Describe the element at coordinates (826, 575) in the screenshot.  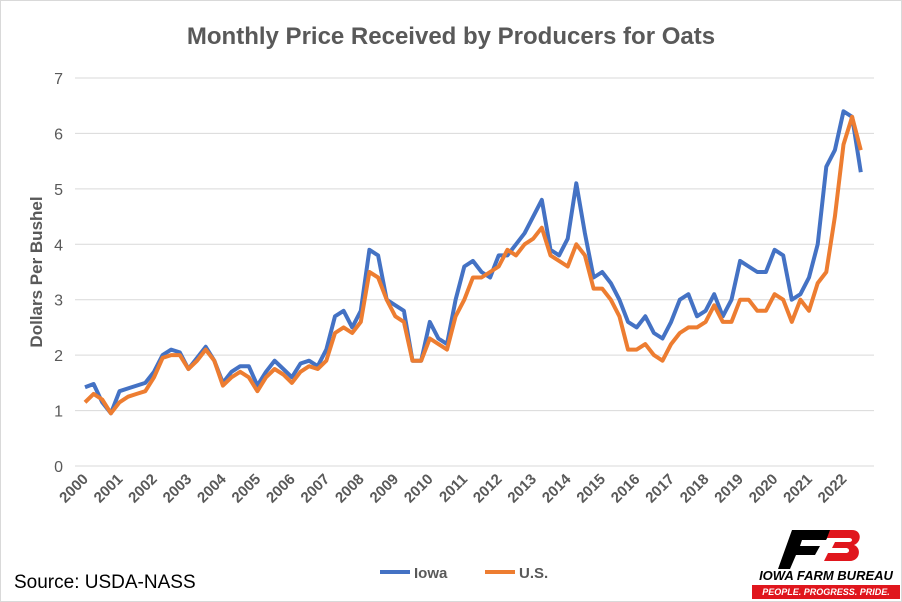
I see `logo-name: IOWA FARM BUREAU` at that location.